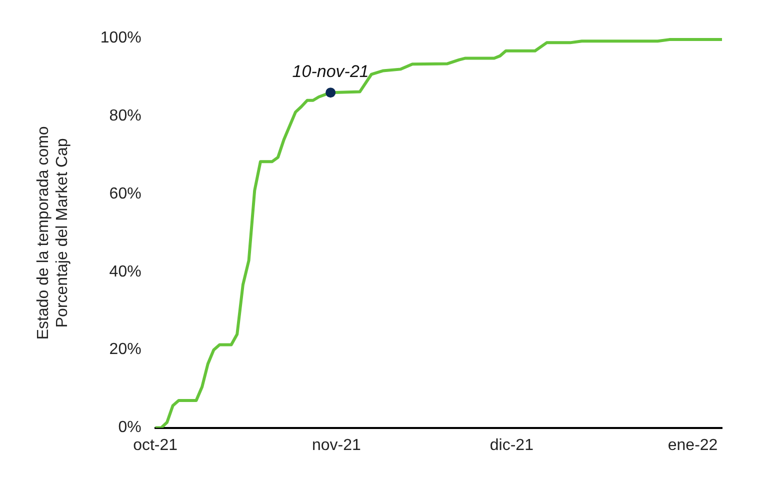 The height and width of the screenshot is (493, 770). What do you see at coordinates (53, 233) in the screenshot?
I see `y-axis-title: Estado de la temporada como Porcentaje del Market Cap` at bounding box center [53, 233].